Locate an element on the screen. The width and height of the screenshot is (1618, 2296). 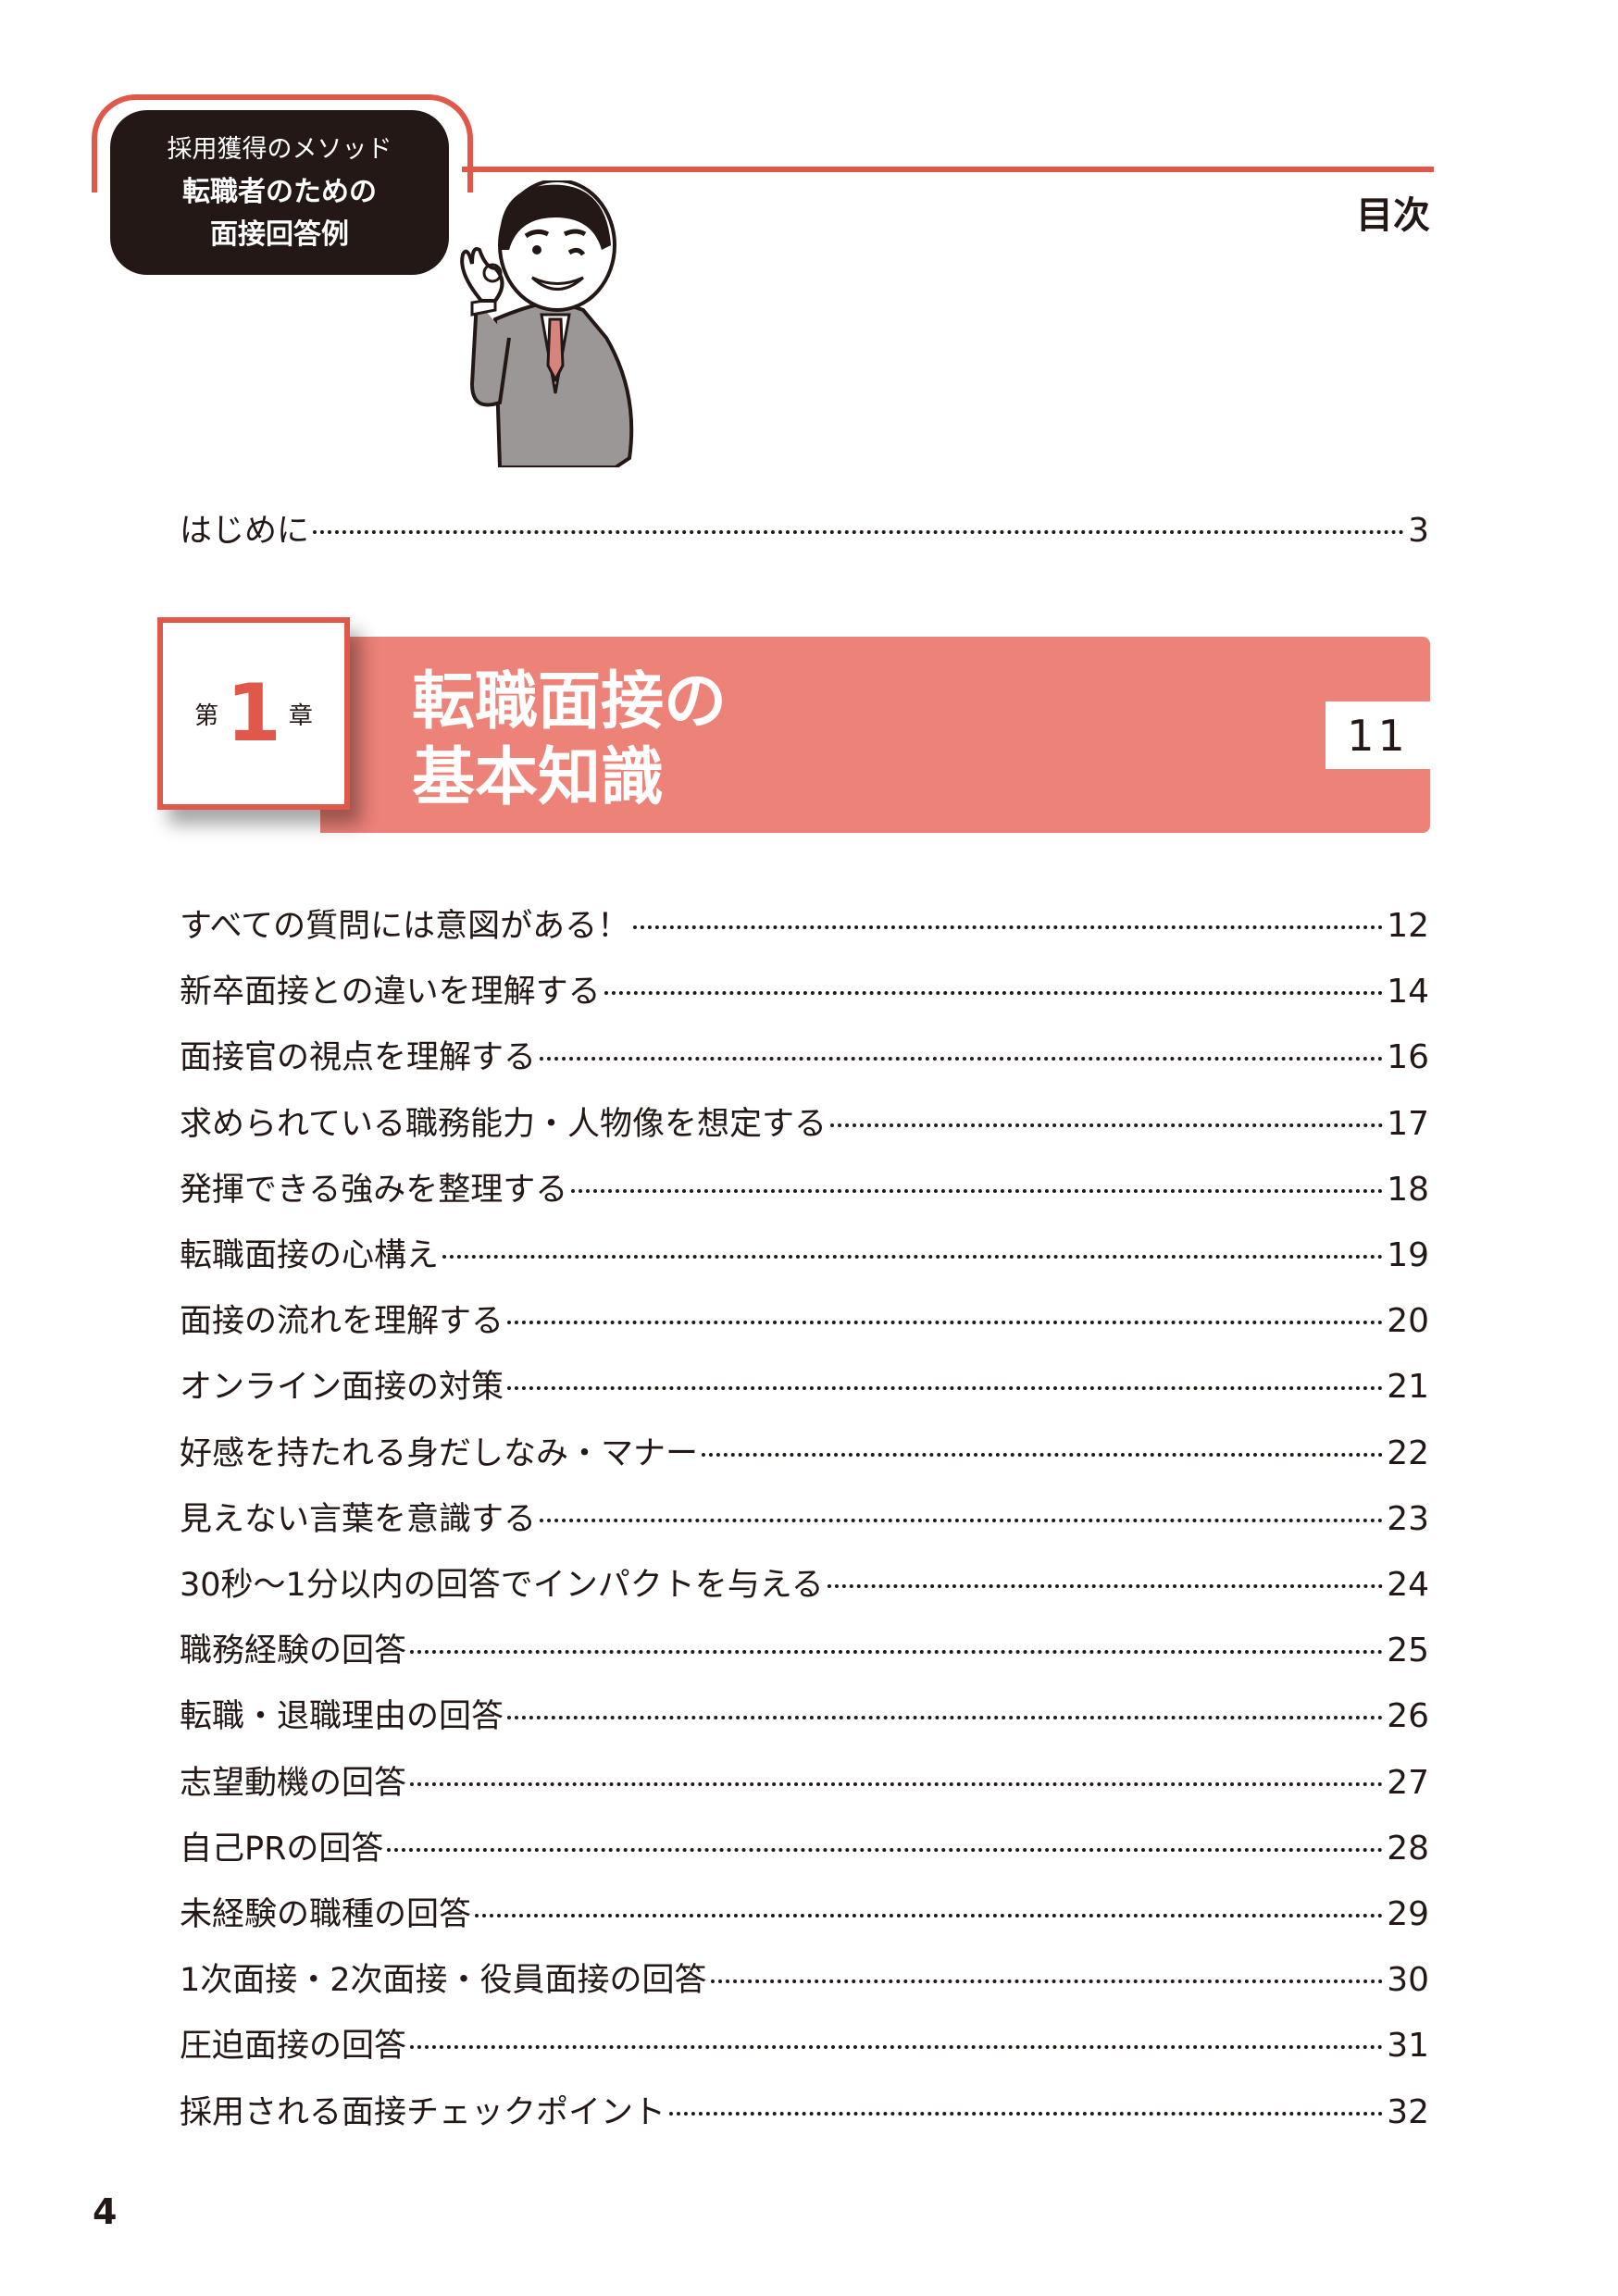
chapter-title-line2: 基本知識 is located at coordinates (538, 778).